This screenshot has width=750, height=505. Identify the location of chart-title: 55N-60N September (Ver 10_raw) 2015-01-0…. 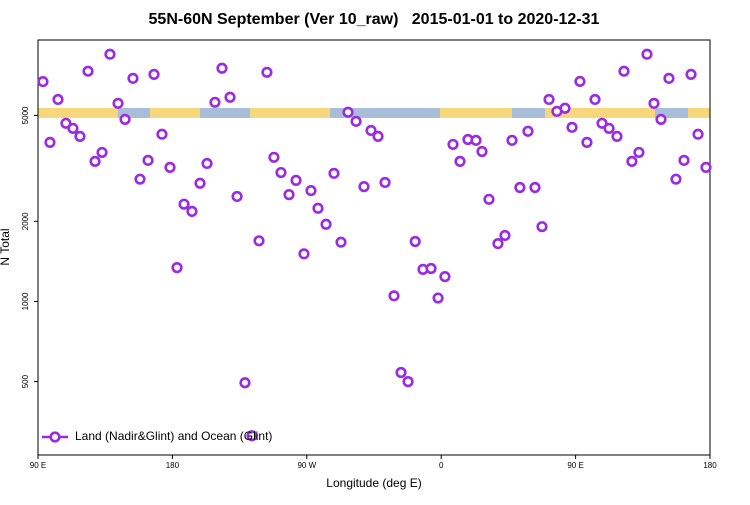
(374, 19).